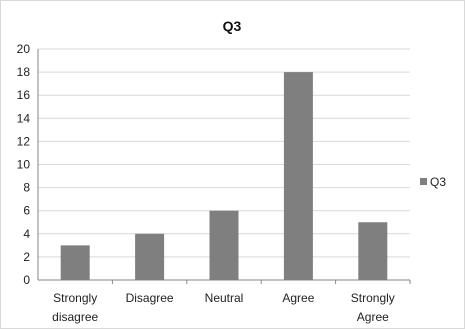  What do you see at coordinates (150, 298) in the screenshot?
I see `x-category-label: Disagree` at bounding box center [150, 298].